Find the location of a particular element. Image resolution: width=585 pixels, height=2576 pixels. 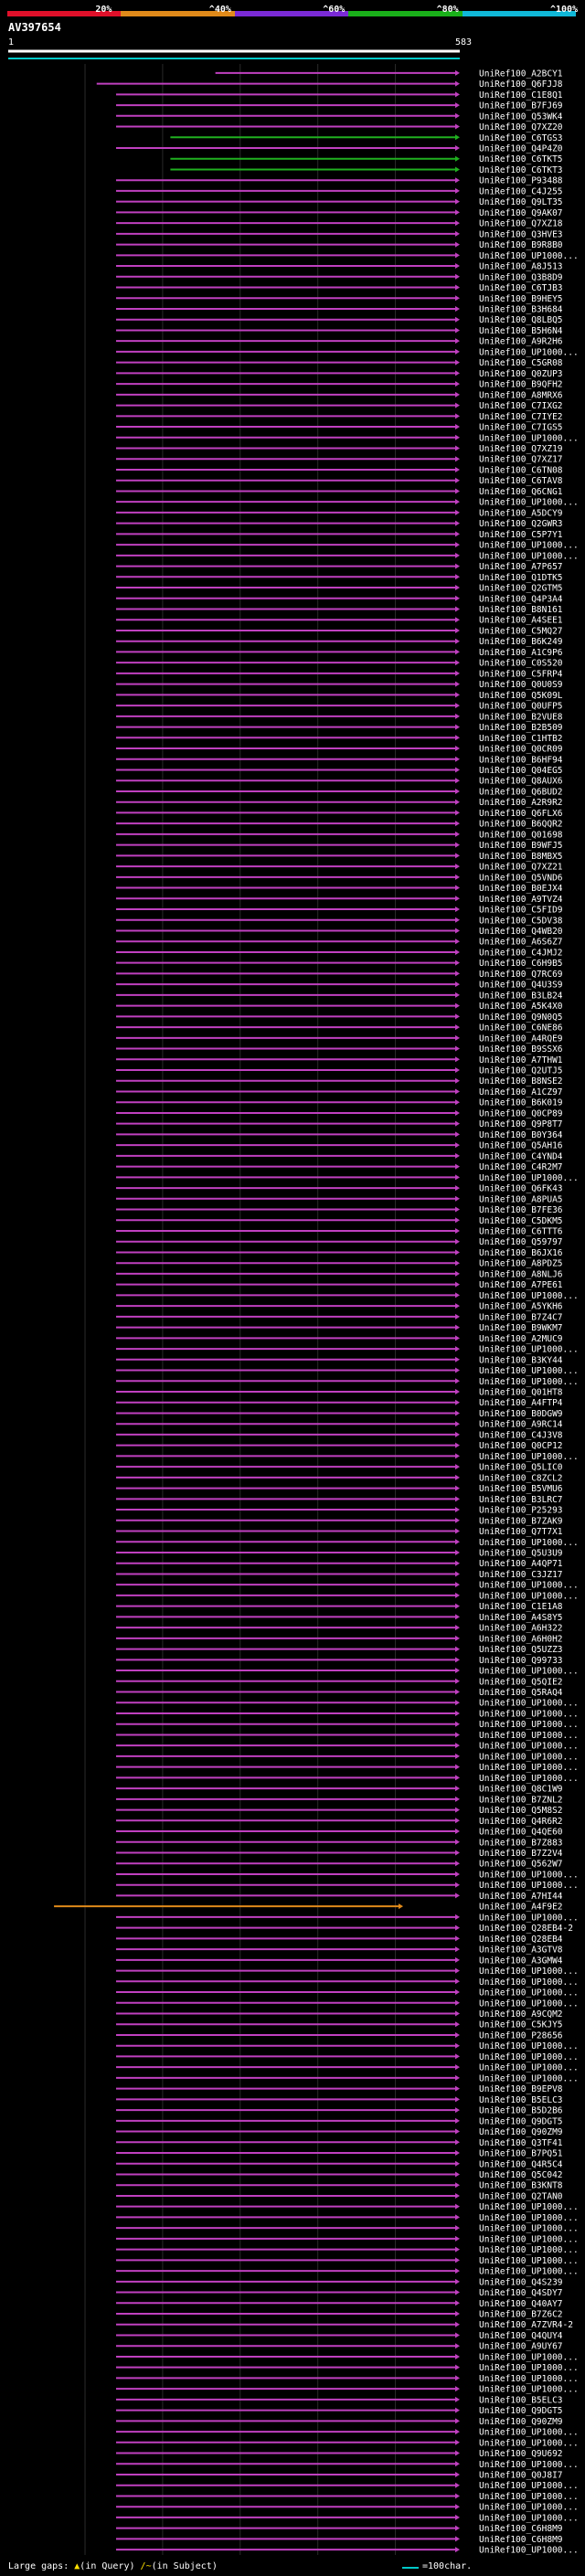

hit-label: UniRef100_C8ZCL2 is located at coordinates (521, 1478).